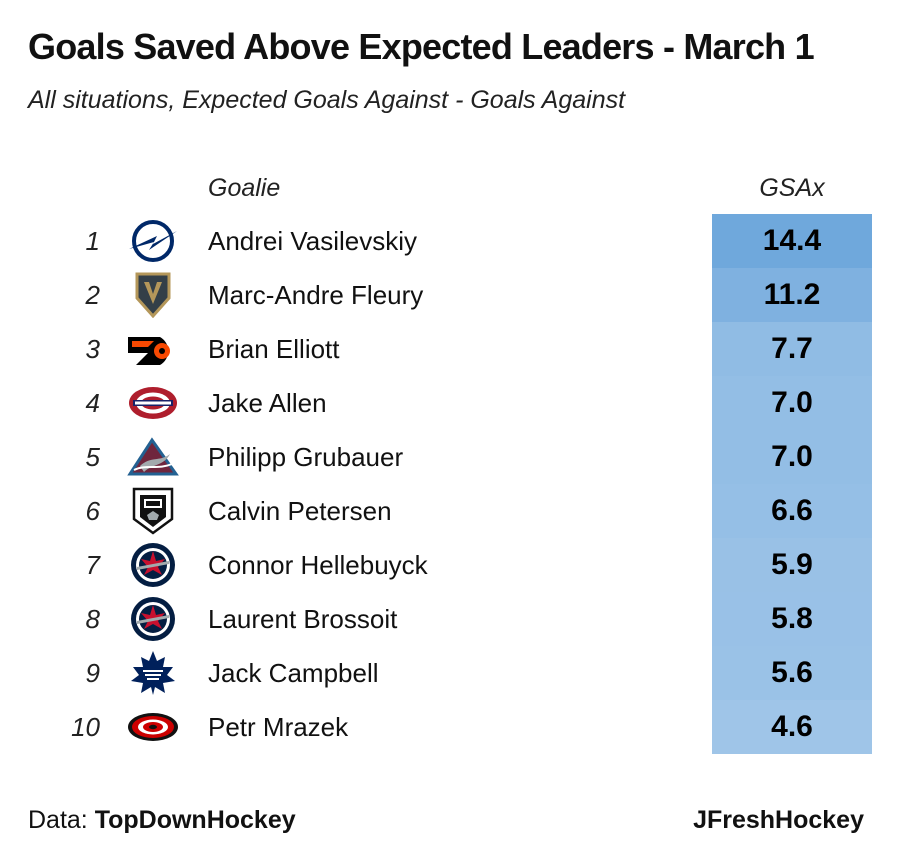 This screenshot has width=908, height=864. What do you see at coordinates (454, 511) in the screenshot?
I see `table-row: 6 Calvin Petersen 6.6` at bounding box center [454, 511].